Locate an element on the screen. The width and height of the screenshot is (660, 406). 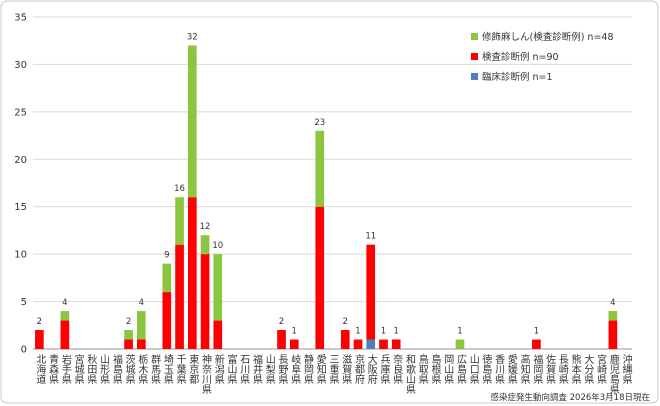
x-tick-label: 京都府 is located at coordinates (358, 369).